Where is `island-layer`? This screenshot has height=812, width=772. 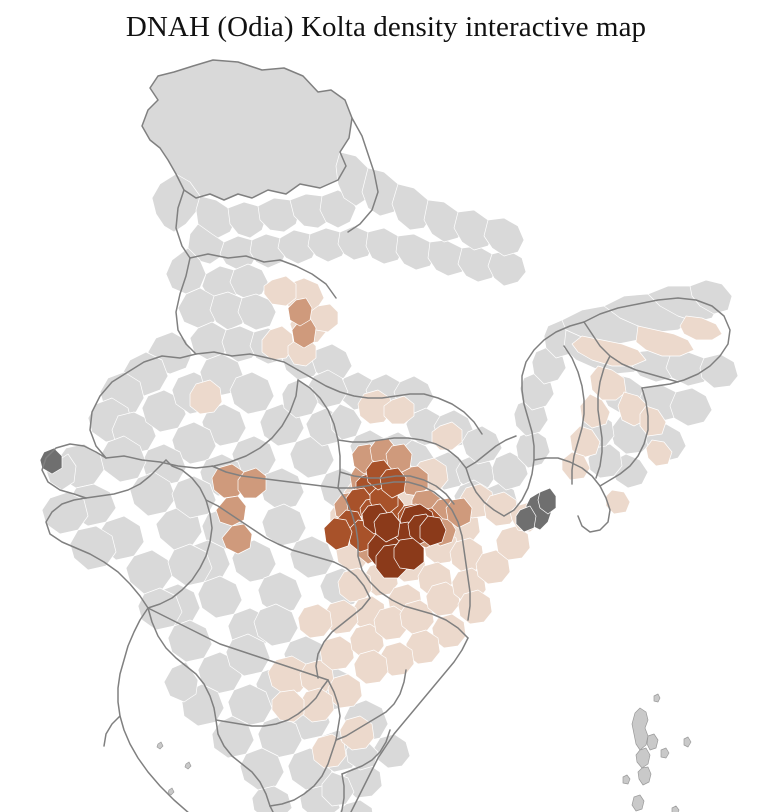
island-layer is located at coordinates (424, 753).